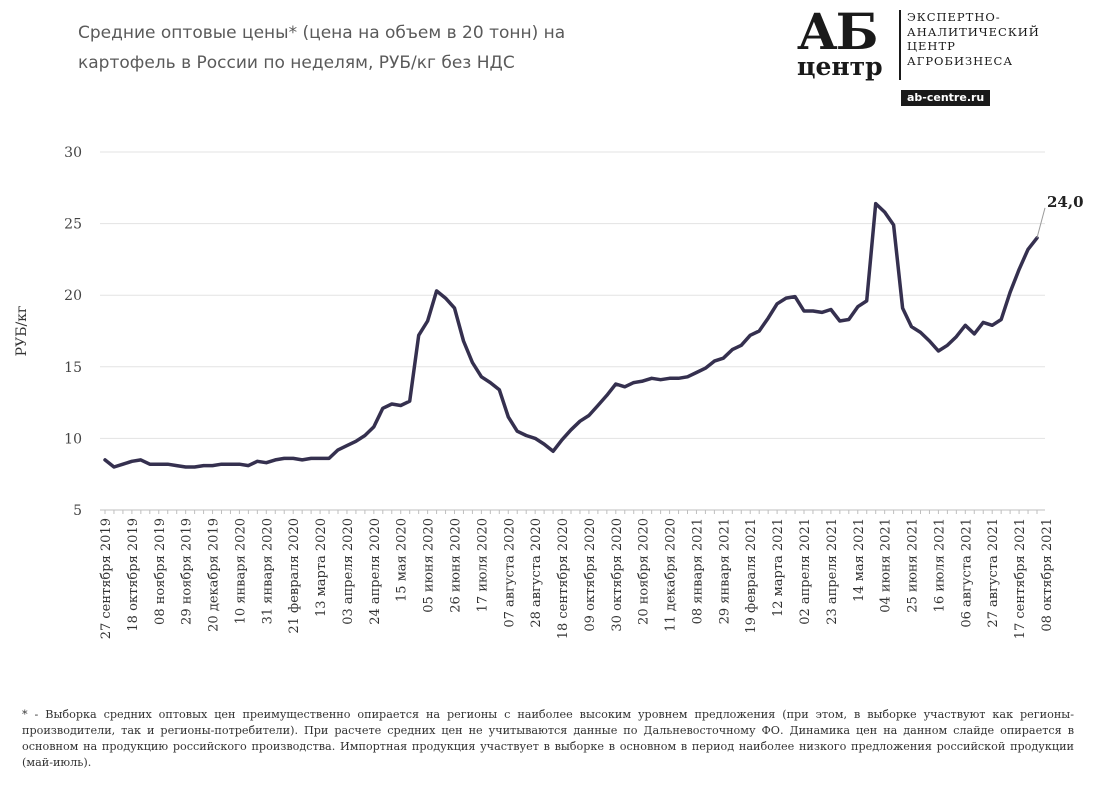 The height and width of the screenshot is (785, 1093). I want to click on x-tick-label: 07 августа 2020, so click(509, 573).